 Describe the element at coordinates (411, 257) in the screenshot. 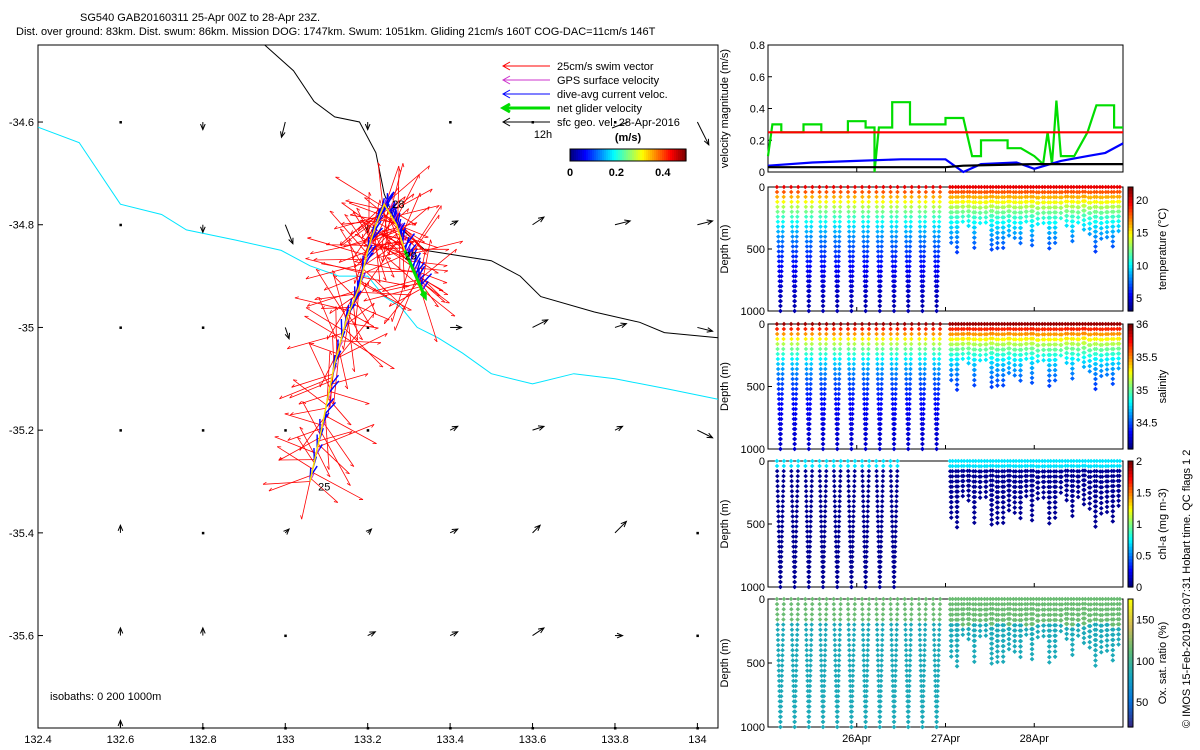

I see `day-label: 29` at that location.